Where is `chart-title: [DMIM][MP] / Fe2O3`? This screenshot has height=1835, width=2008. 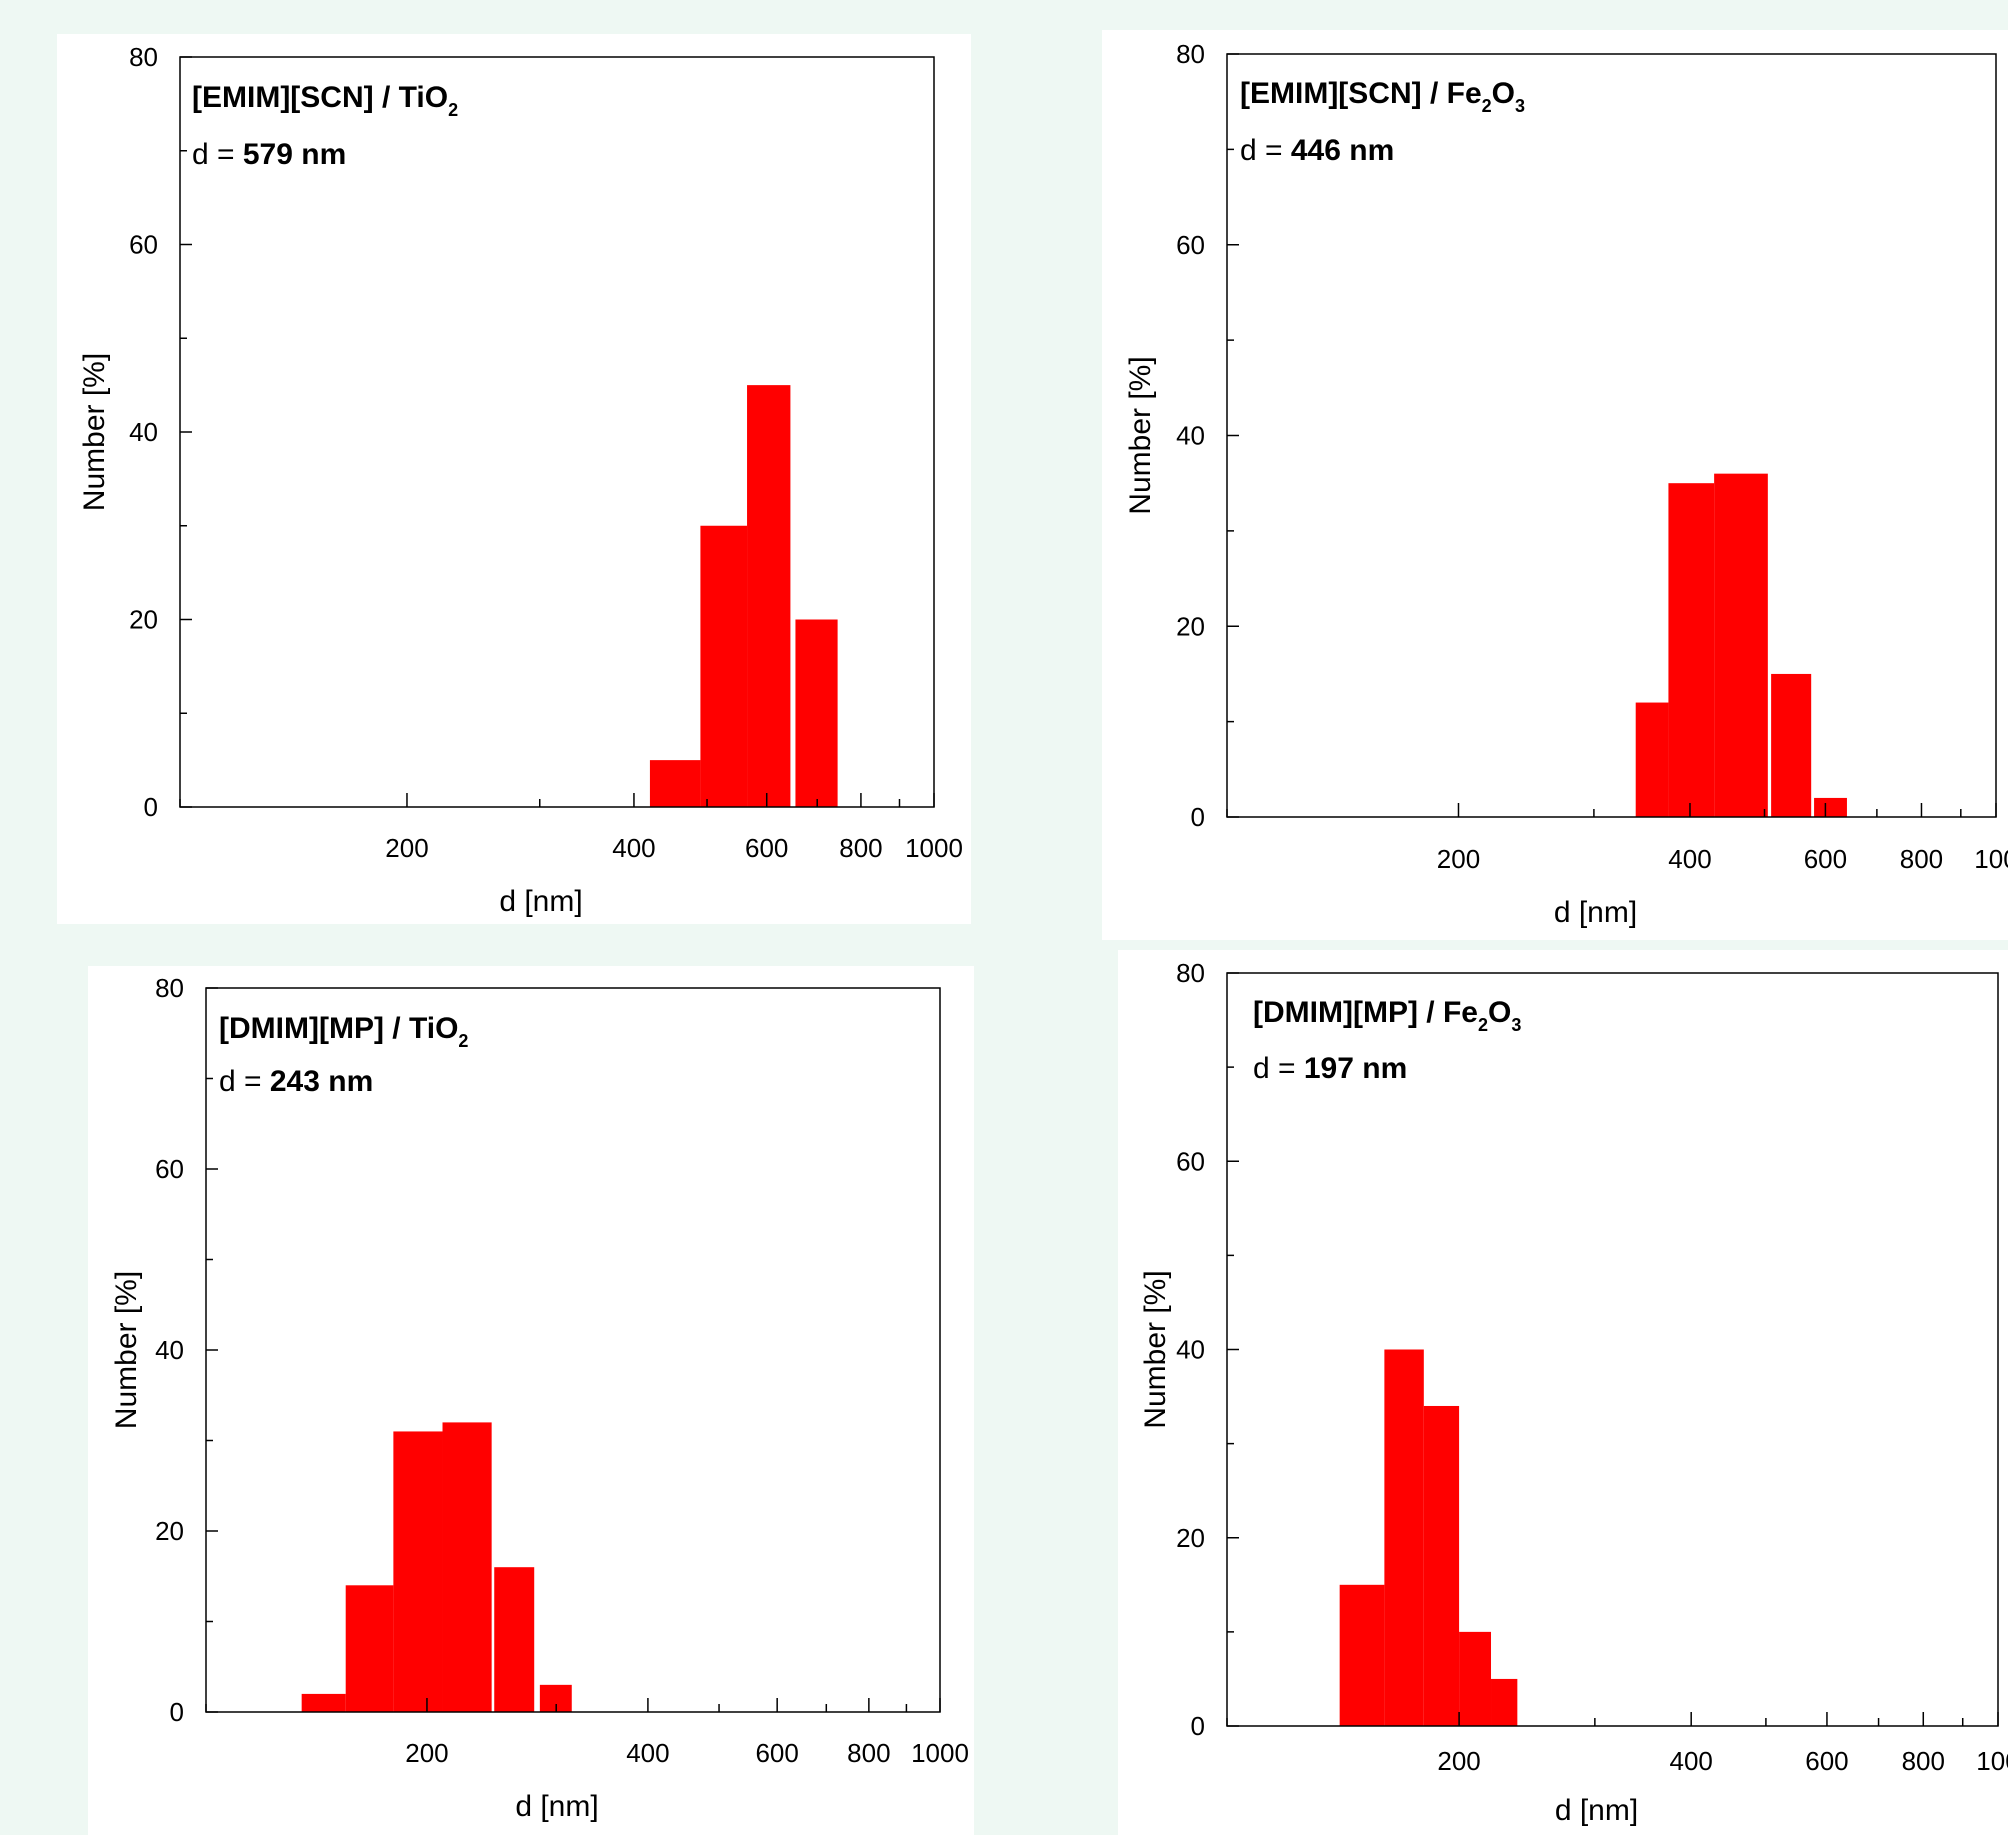
chart-title: [DMIM][MP] / Fe2O3 is located at coordinates (1387, 1015).